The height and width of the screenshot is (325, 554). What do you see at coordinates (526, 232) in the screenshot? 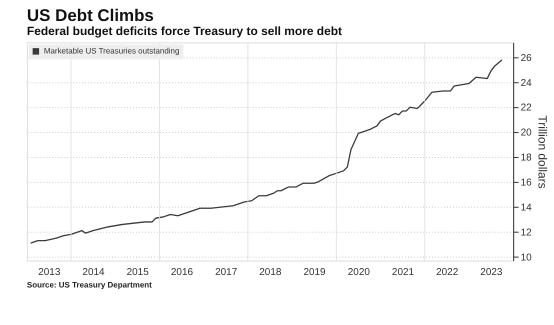
I see `y-tick-label: 12` at bounding box center [526, 232].